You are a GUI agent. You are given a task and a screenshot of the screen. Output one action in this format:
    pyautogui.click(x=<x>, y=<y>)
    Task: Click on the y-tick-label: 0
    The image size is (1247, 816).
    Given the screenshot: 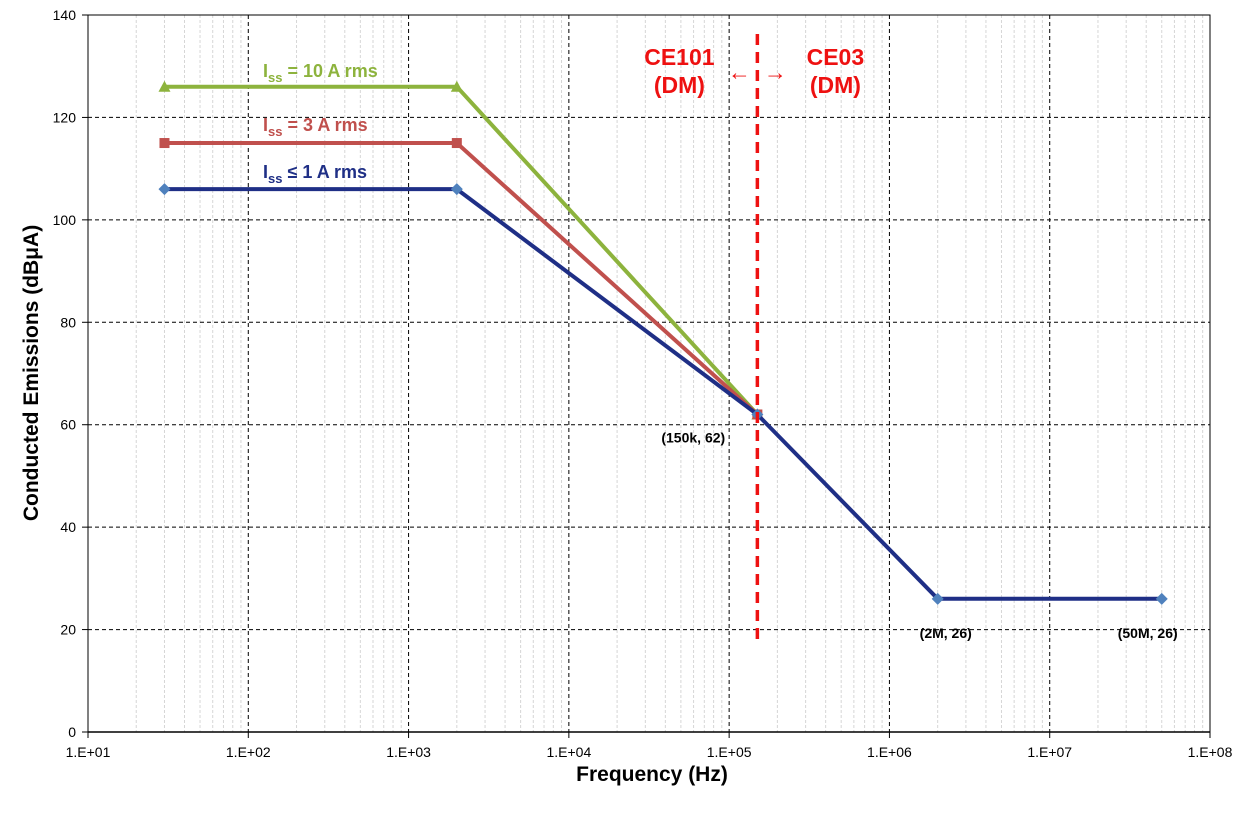 What is the action you would take?
    pyautogui.click(x=72, y=732)
    